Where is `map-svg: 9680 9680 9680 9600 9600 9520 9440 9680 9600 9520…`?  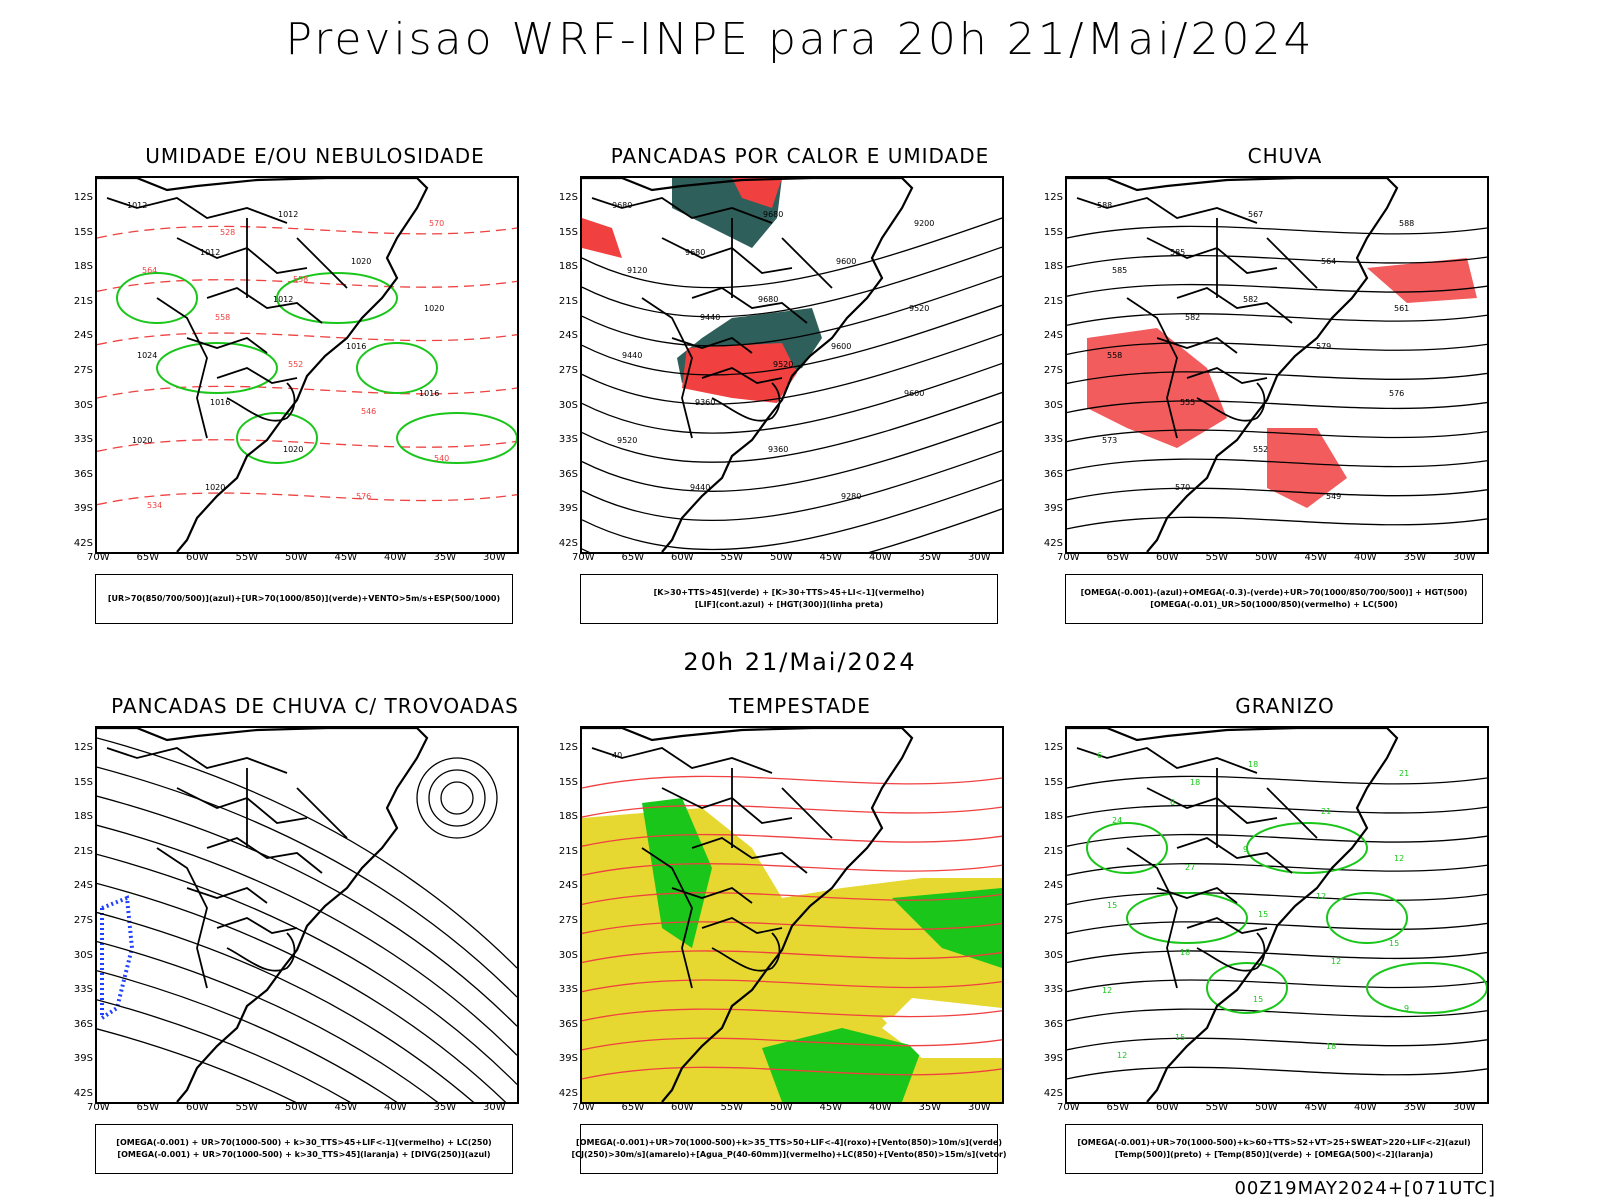 map-svg: 9680 9680 9680 9600 9600 9520 9440 9680 9600 9520… is located at coordinates (792, 365).